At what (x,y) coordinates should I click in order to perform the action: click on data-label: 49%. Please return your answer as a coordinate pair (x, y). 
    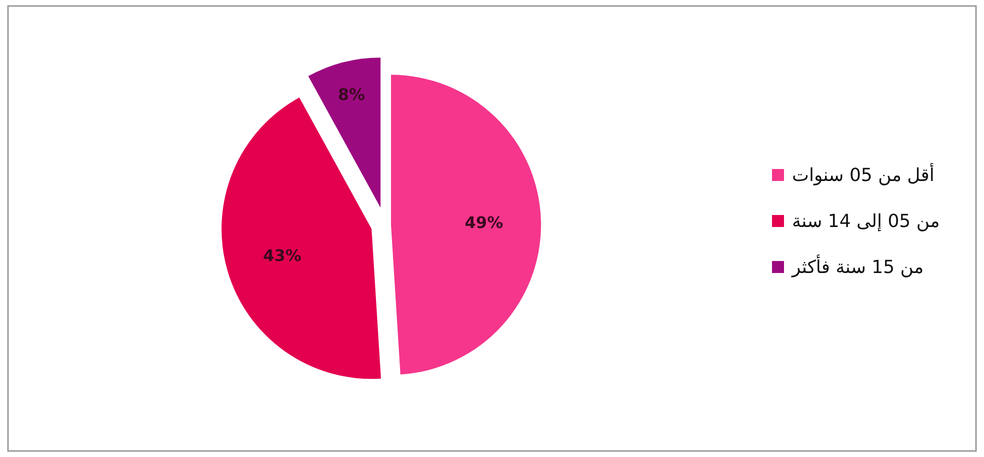
    Looking at the image, I should click on (484, 222).